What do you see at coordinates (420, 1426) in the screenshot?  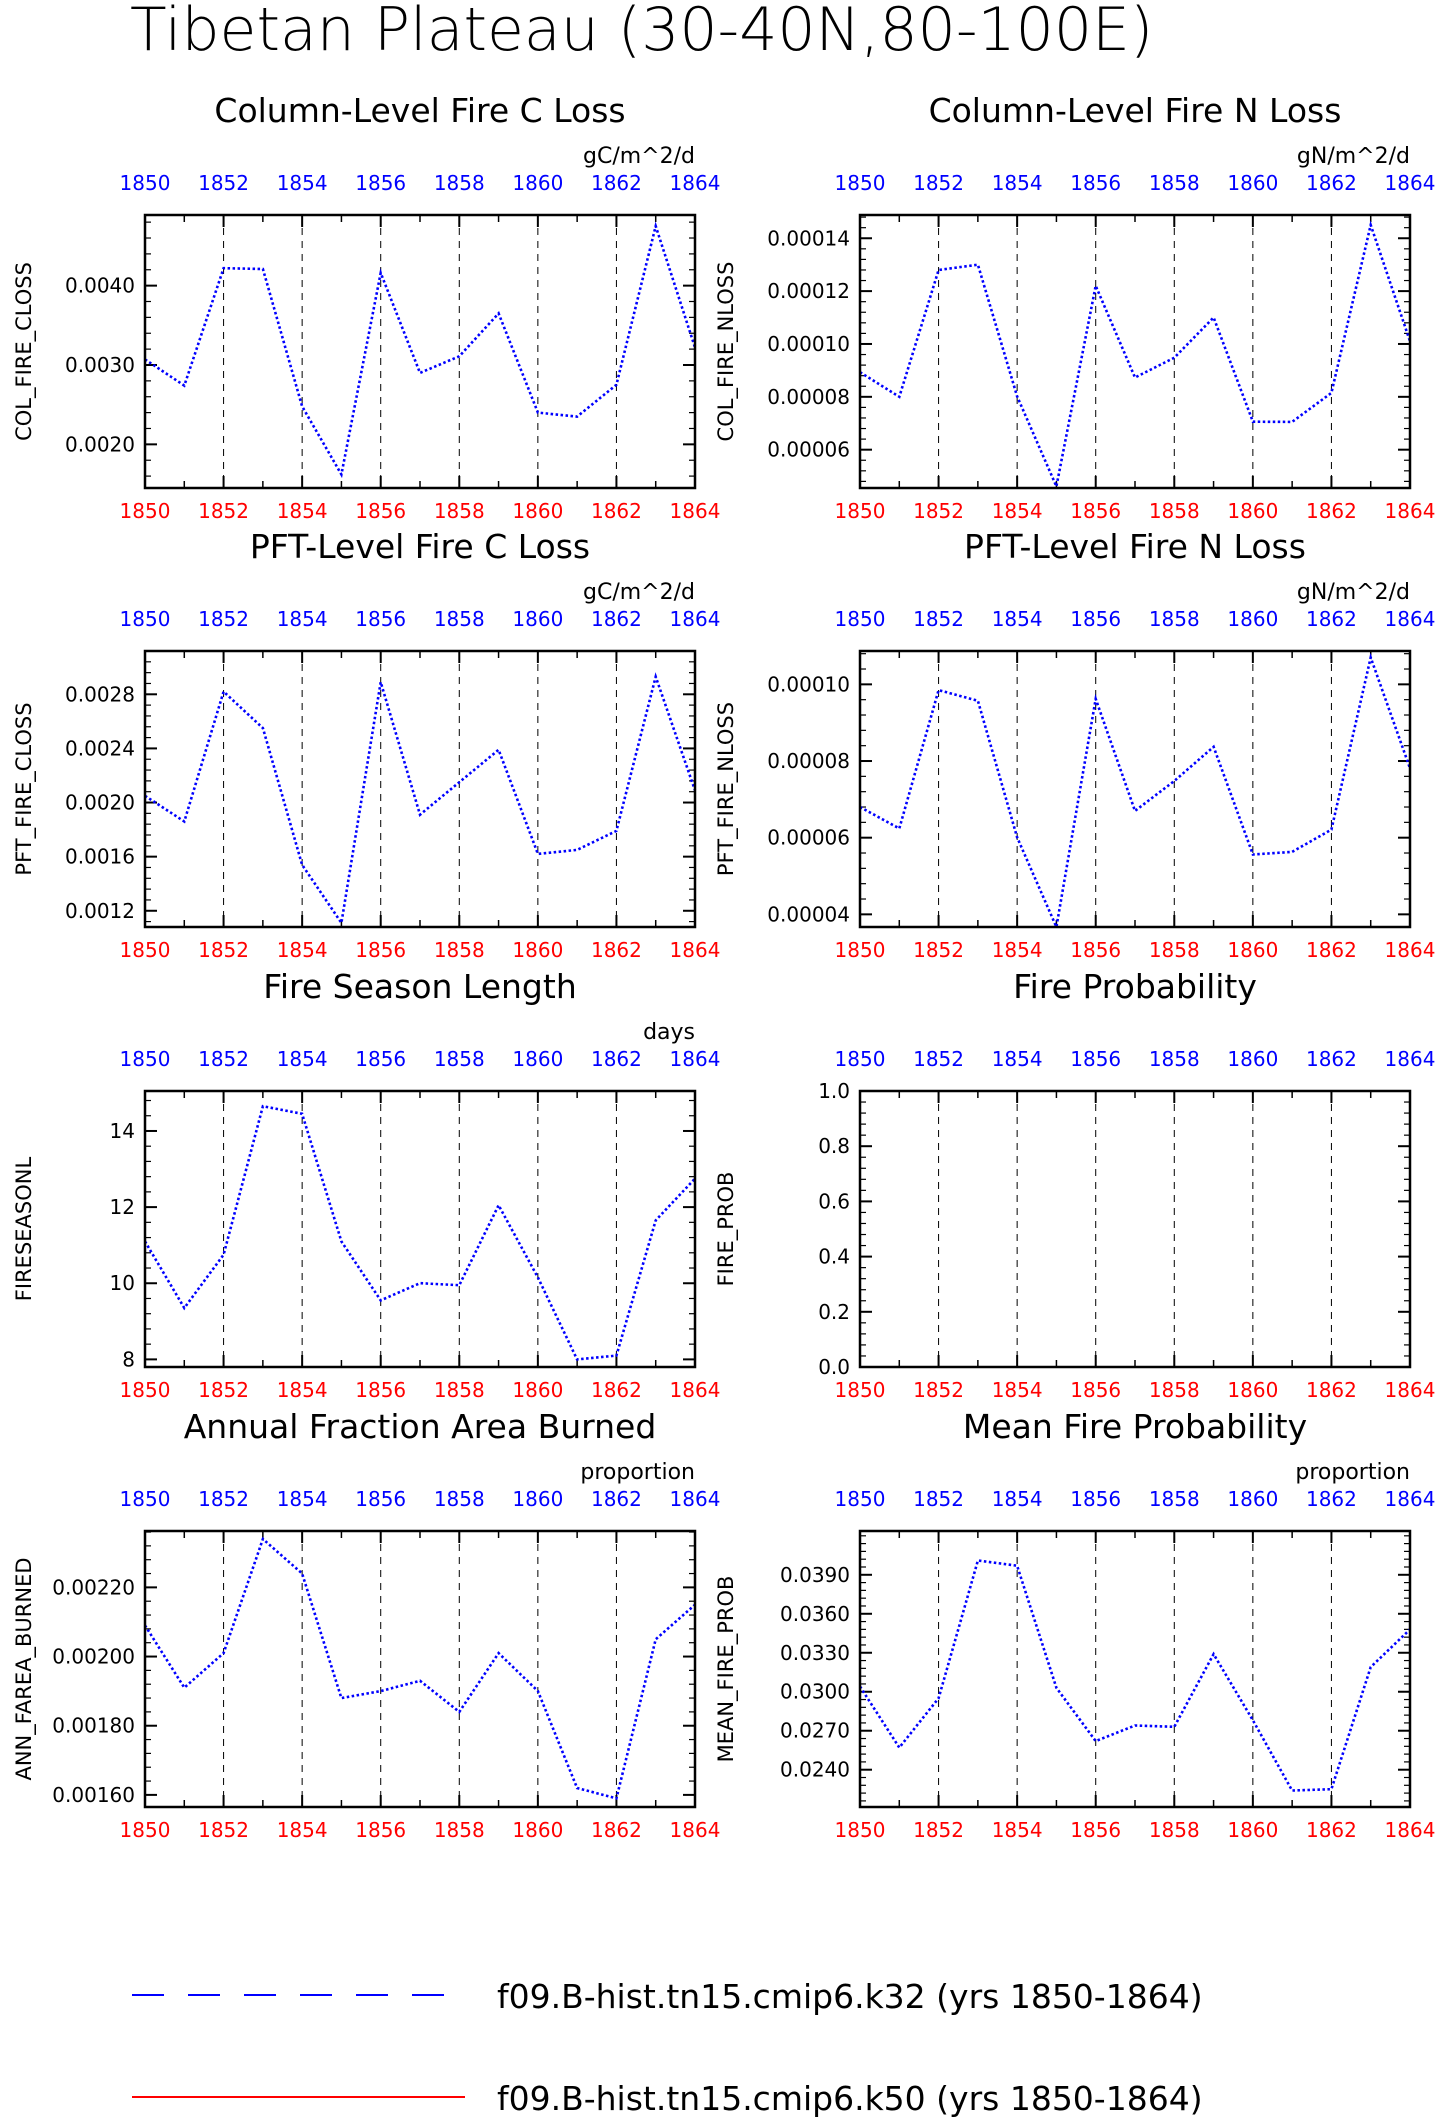 I see `panel-title: Annual Fraction Area Burned` at bounding box center [420, 1426].